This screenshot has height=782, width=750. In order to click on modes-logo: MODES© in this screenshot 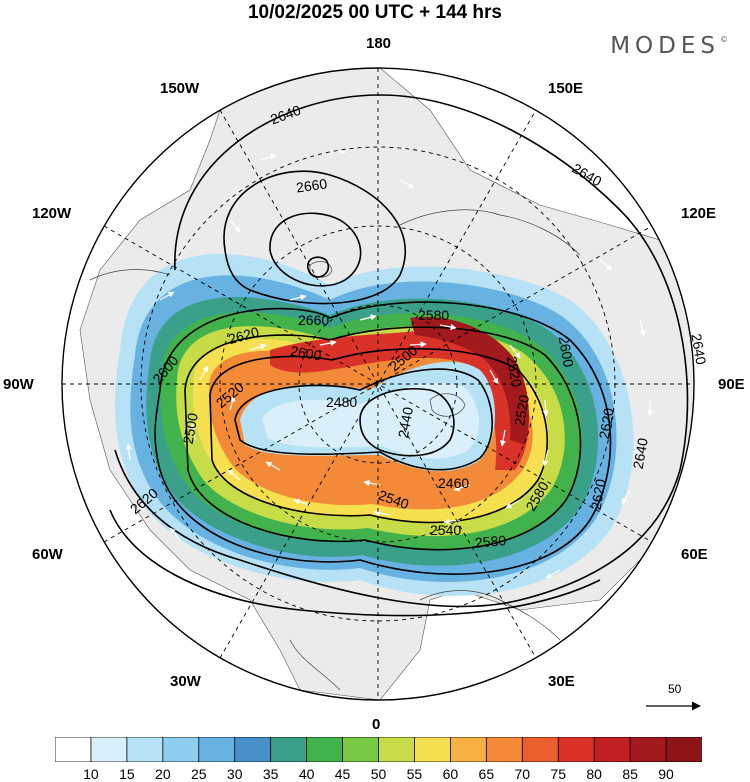, I will do `click(669, 46)`.